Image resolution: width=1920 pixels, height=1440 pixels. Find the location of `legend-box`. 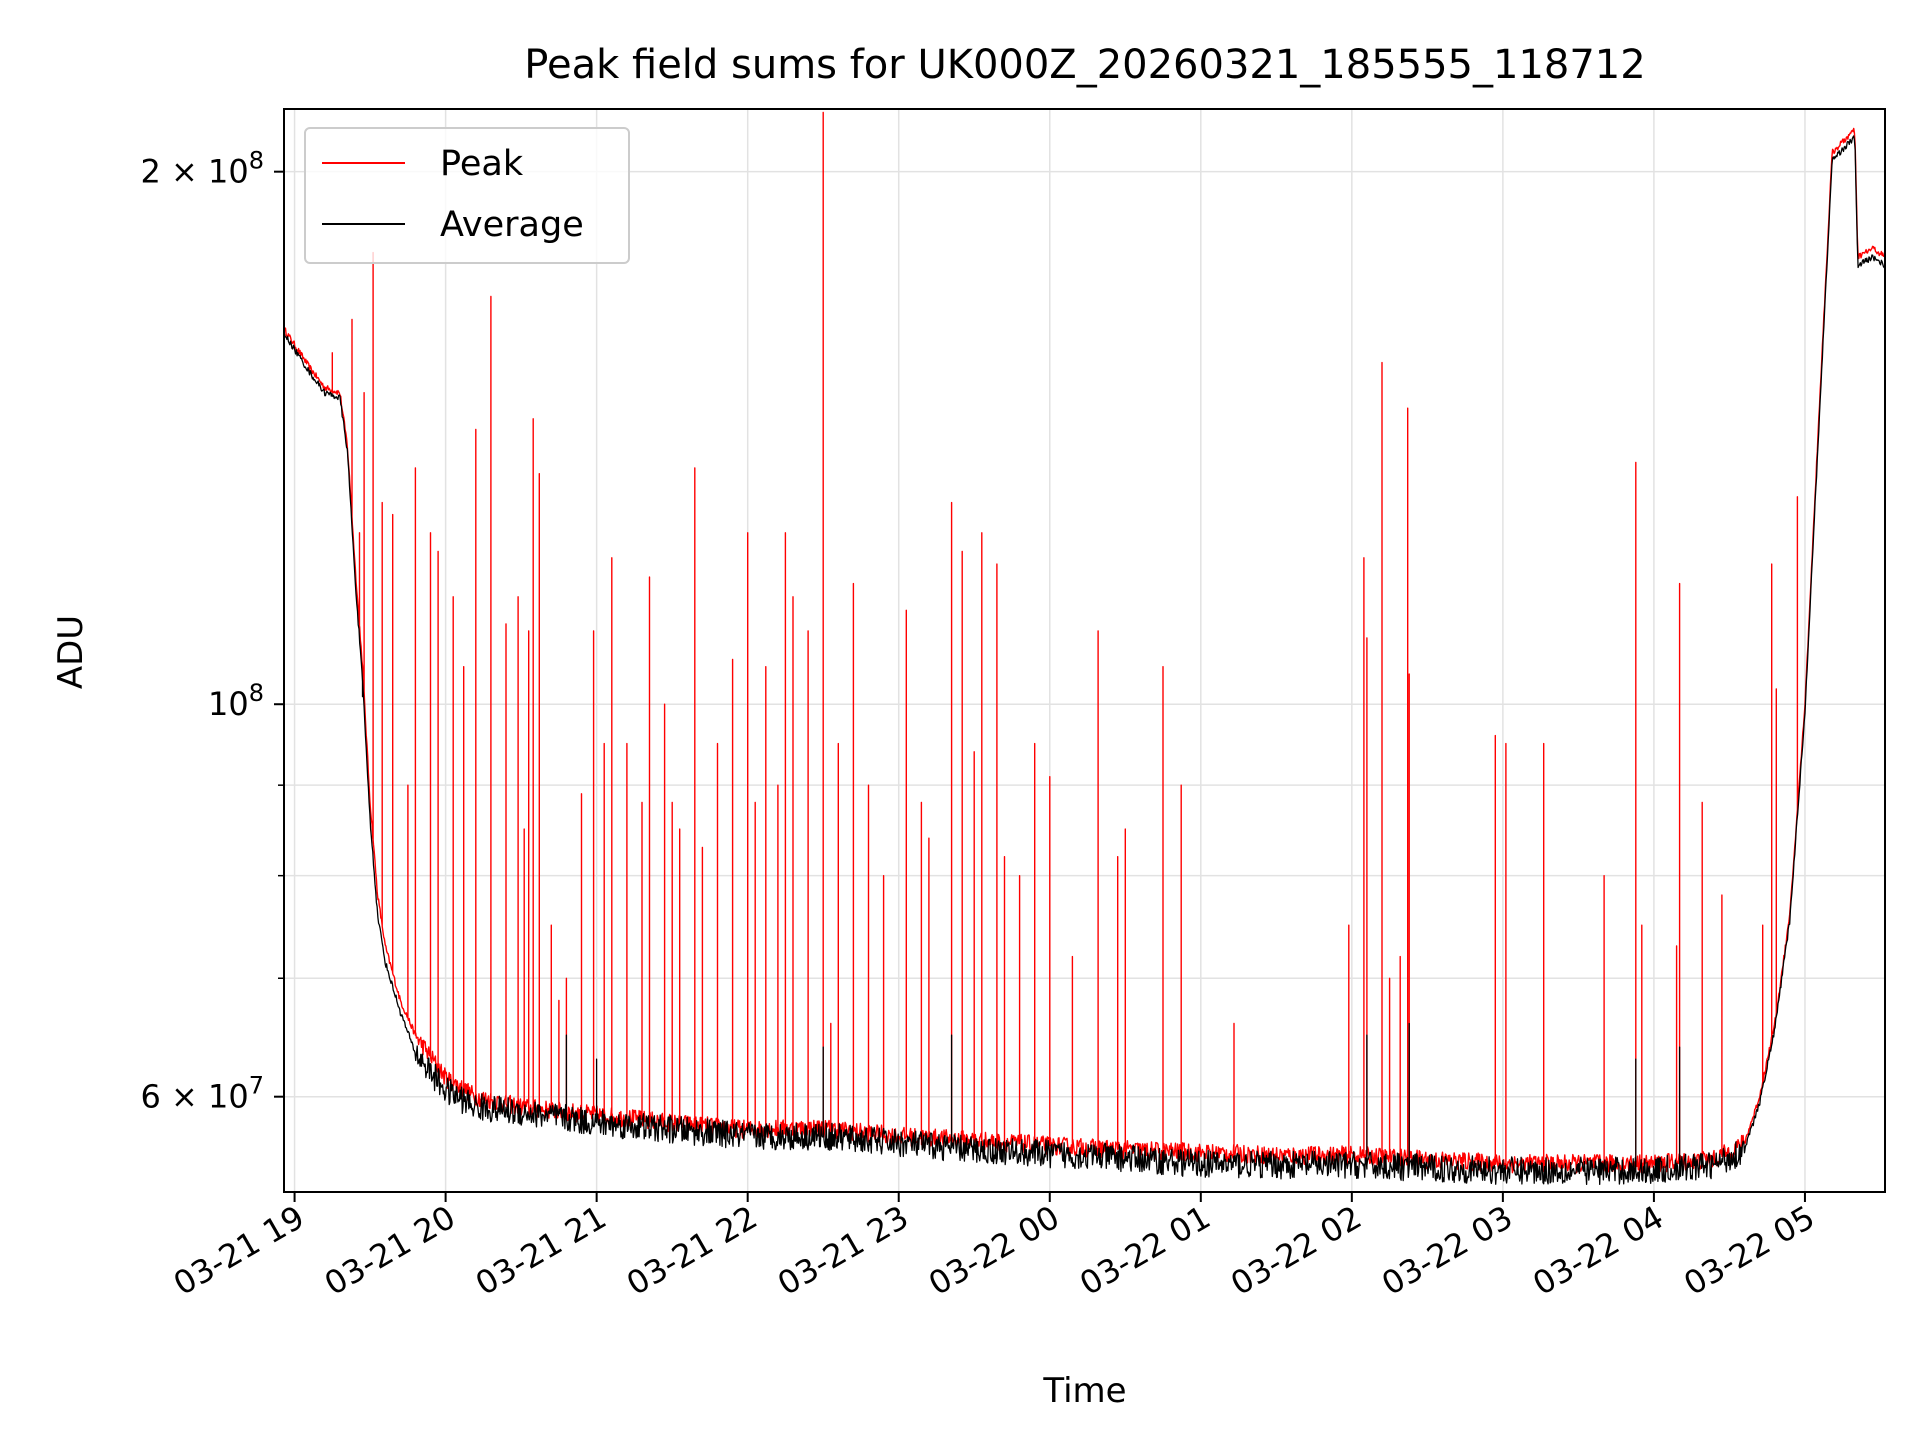

legend-box is located at coordinates (467, 195).